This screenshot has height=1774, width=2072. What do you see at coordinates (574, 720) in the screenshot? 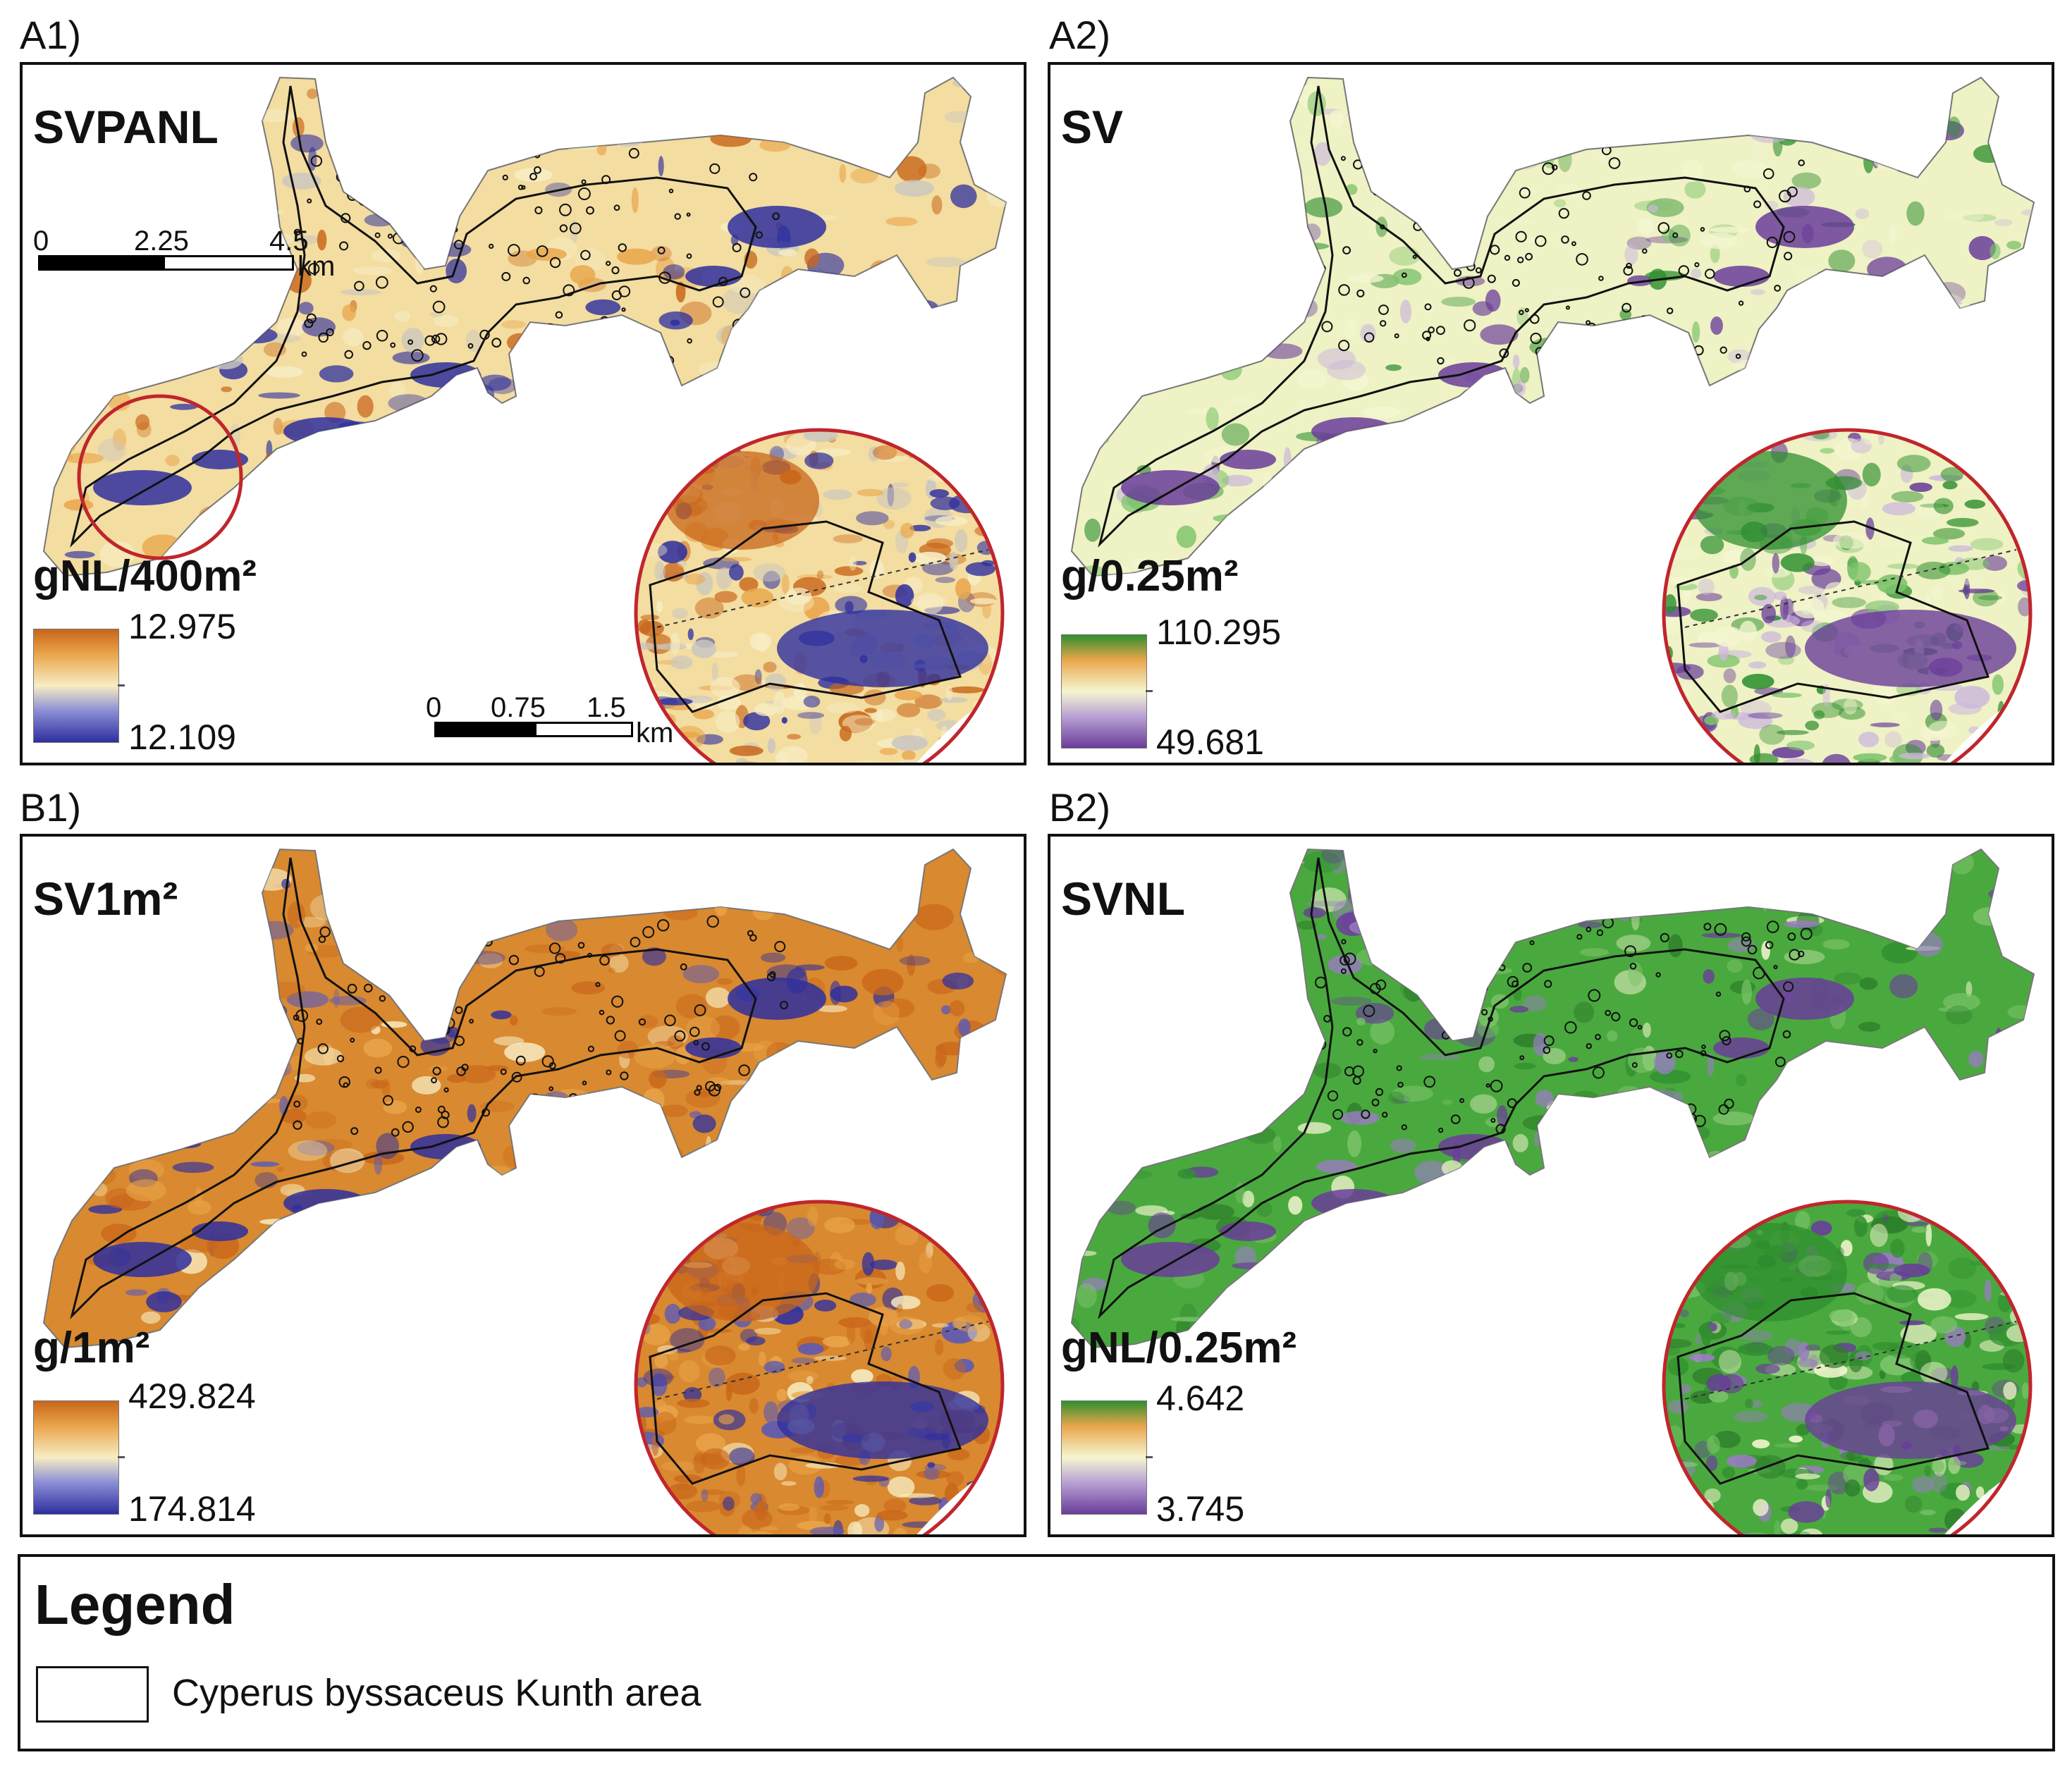
I see `inset-scale-bar: 0 0.75 1.5 km` at bounding box center [574, 720].